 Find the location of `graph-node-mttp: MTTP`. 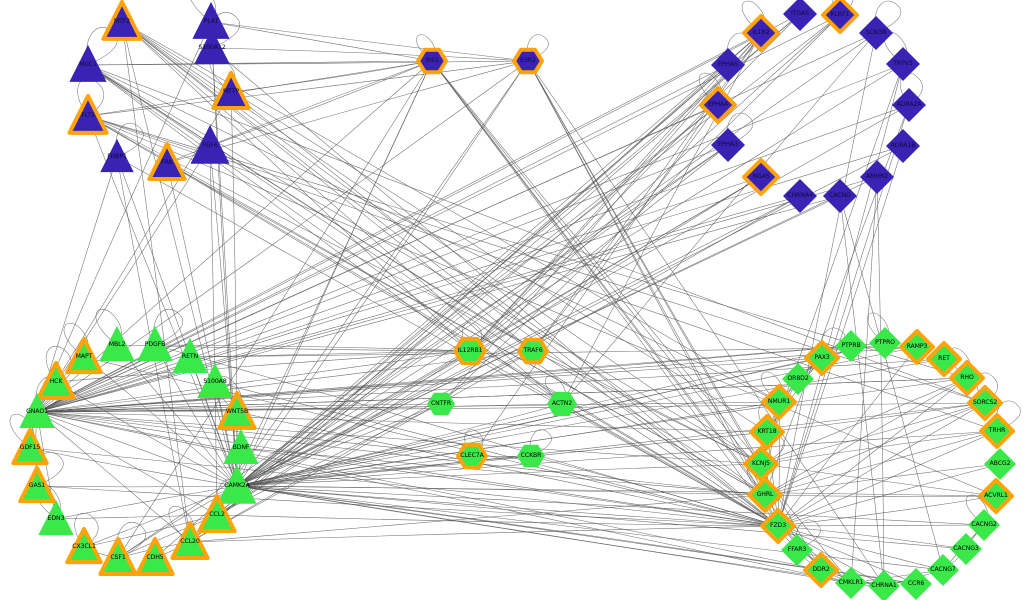

graph-node-mttp: MTTP is located at coordinates (231, 92).